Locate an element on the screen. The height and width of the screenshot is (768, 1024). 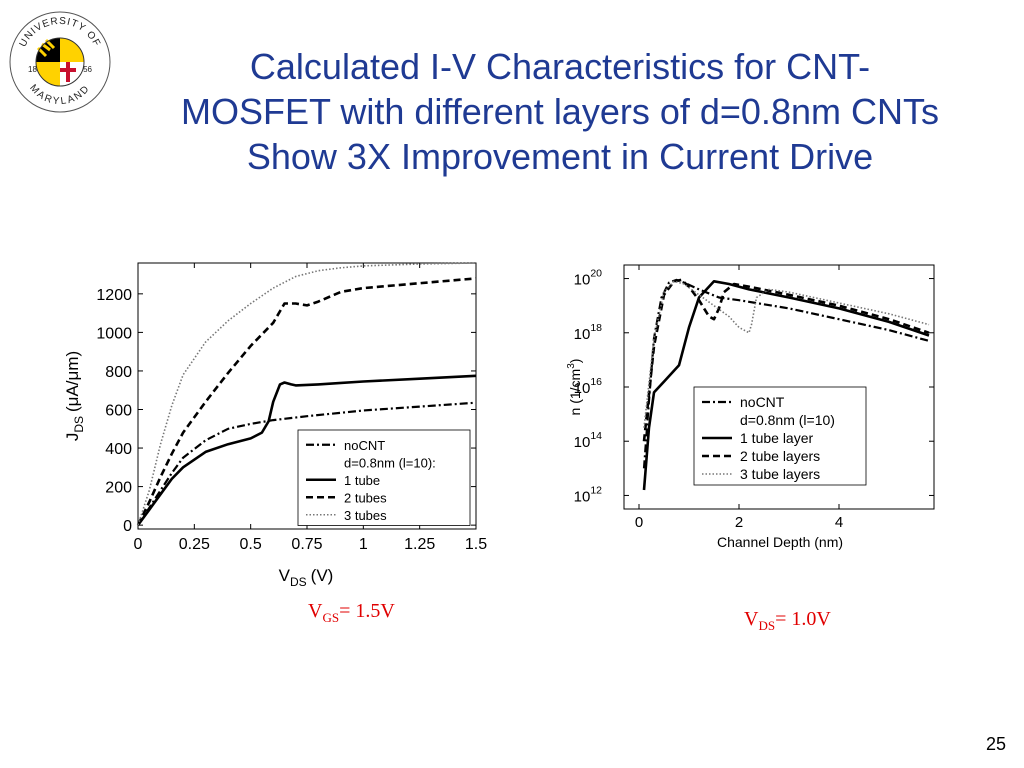
y-tick-exponent: 20 is located at coordinates (596, 274).